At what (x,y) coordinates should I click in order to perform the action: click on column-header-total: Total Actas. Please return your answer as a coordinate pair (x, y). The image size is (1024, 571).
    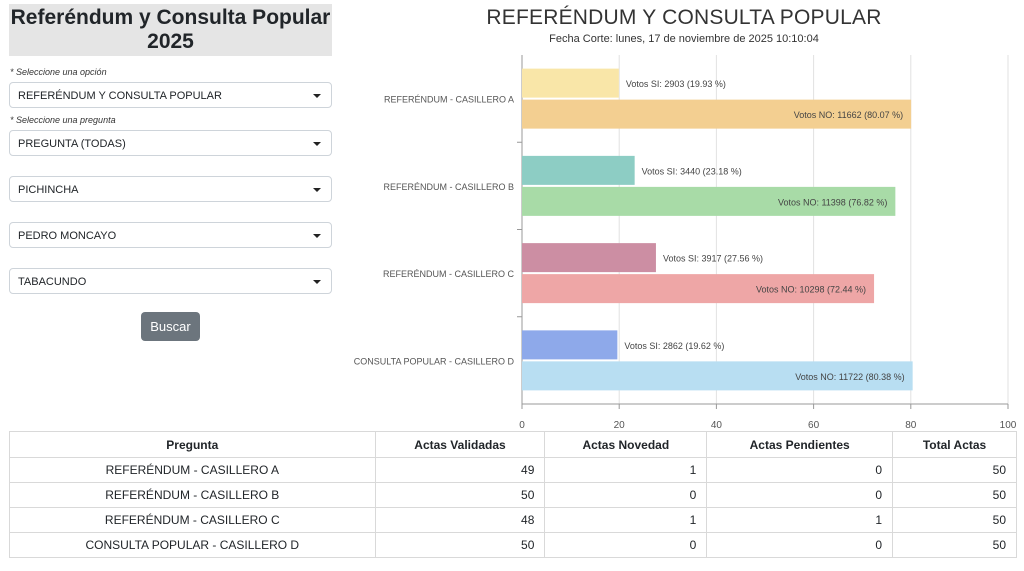
    Looking at the image, I should click on (954, 444).